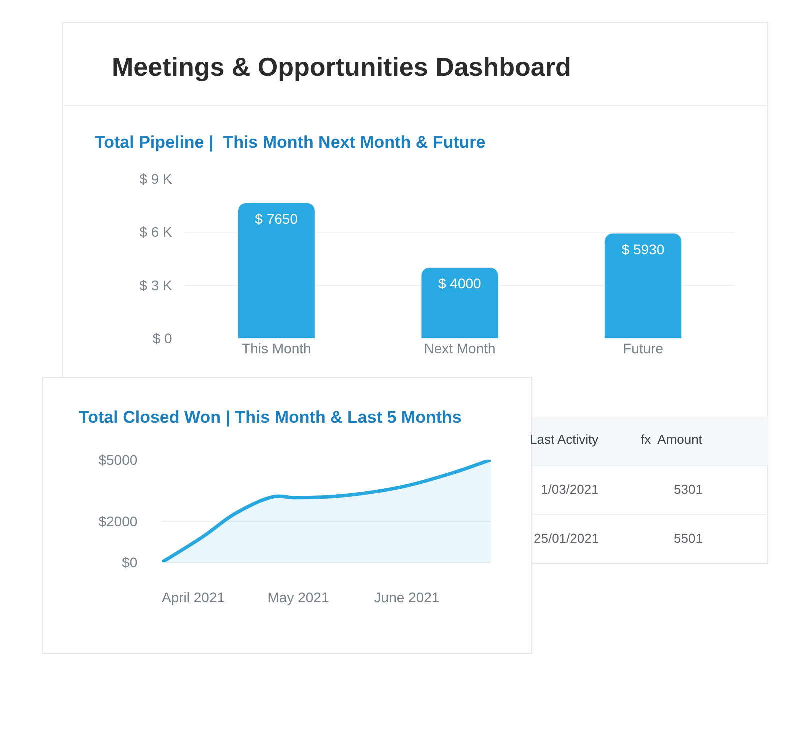  I want to click on data-label: $ 4000, so click(460, 284).